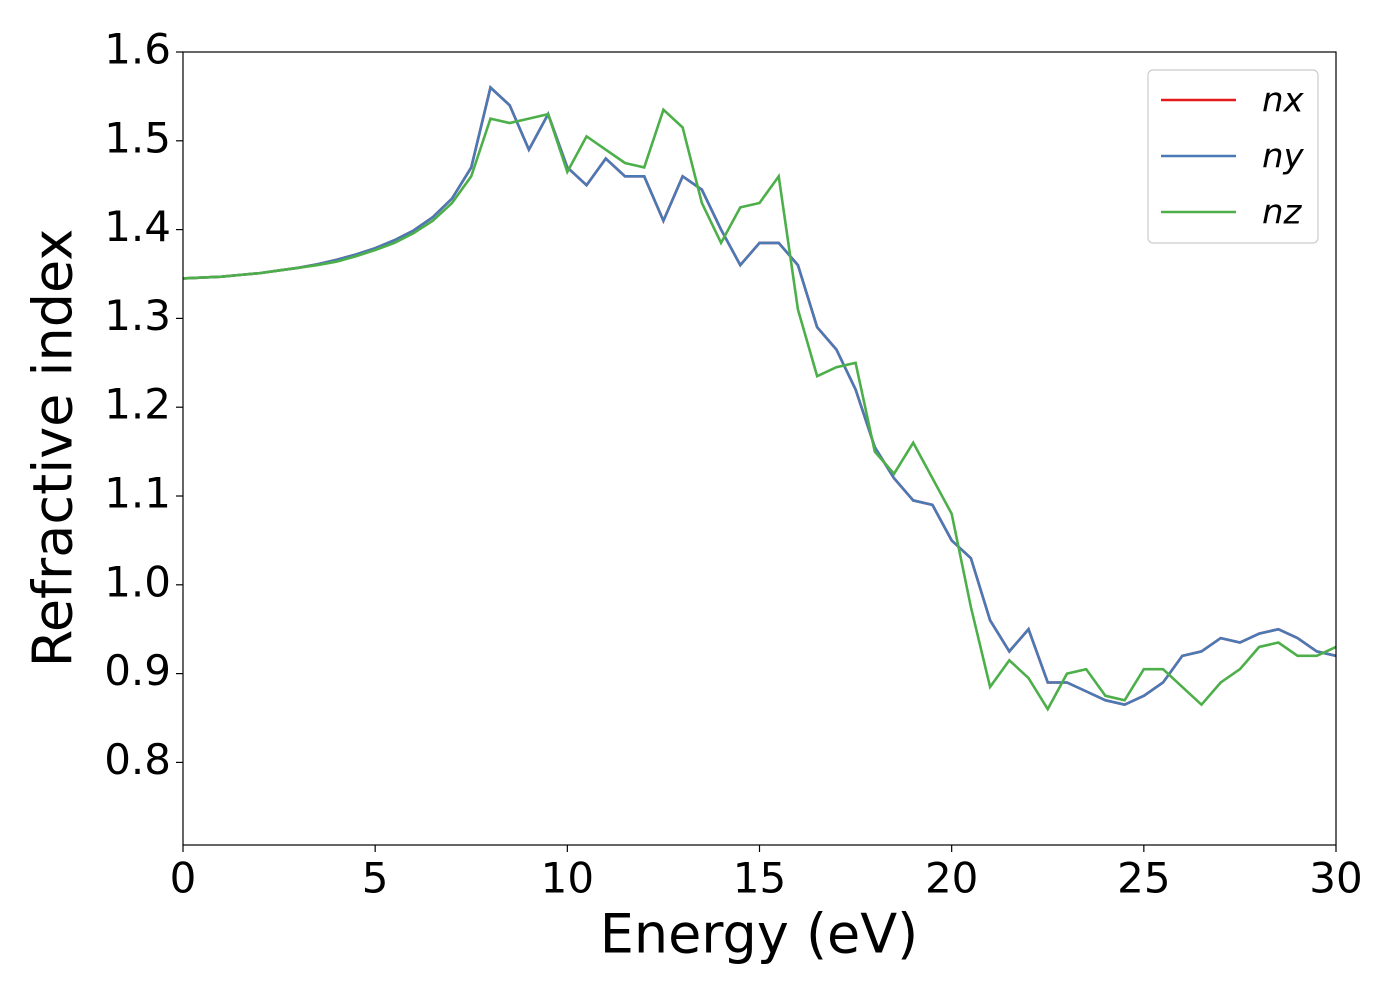  I want to click on x-tick-label: 0, so click(183, 878).